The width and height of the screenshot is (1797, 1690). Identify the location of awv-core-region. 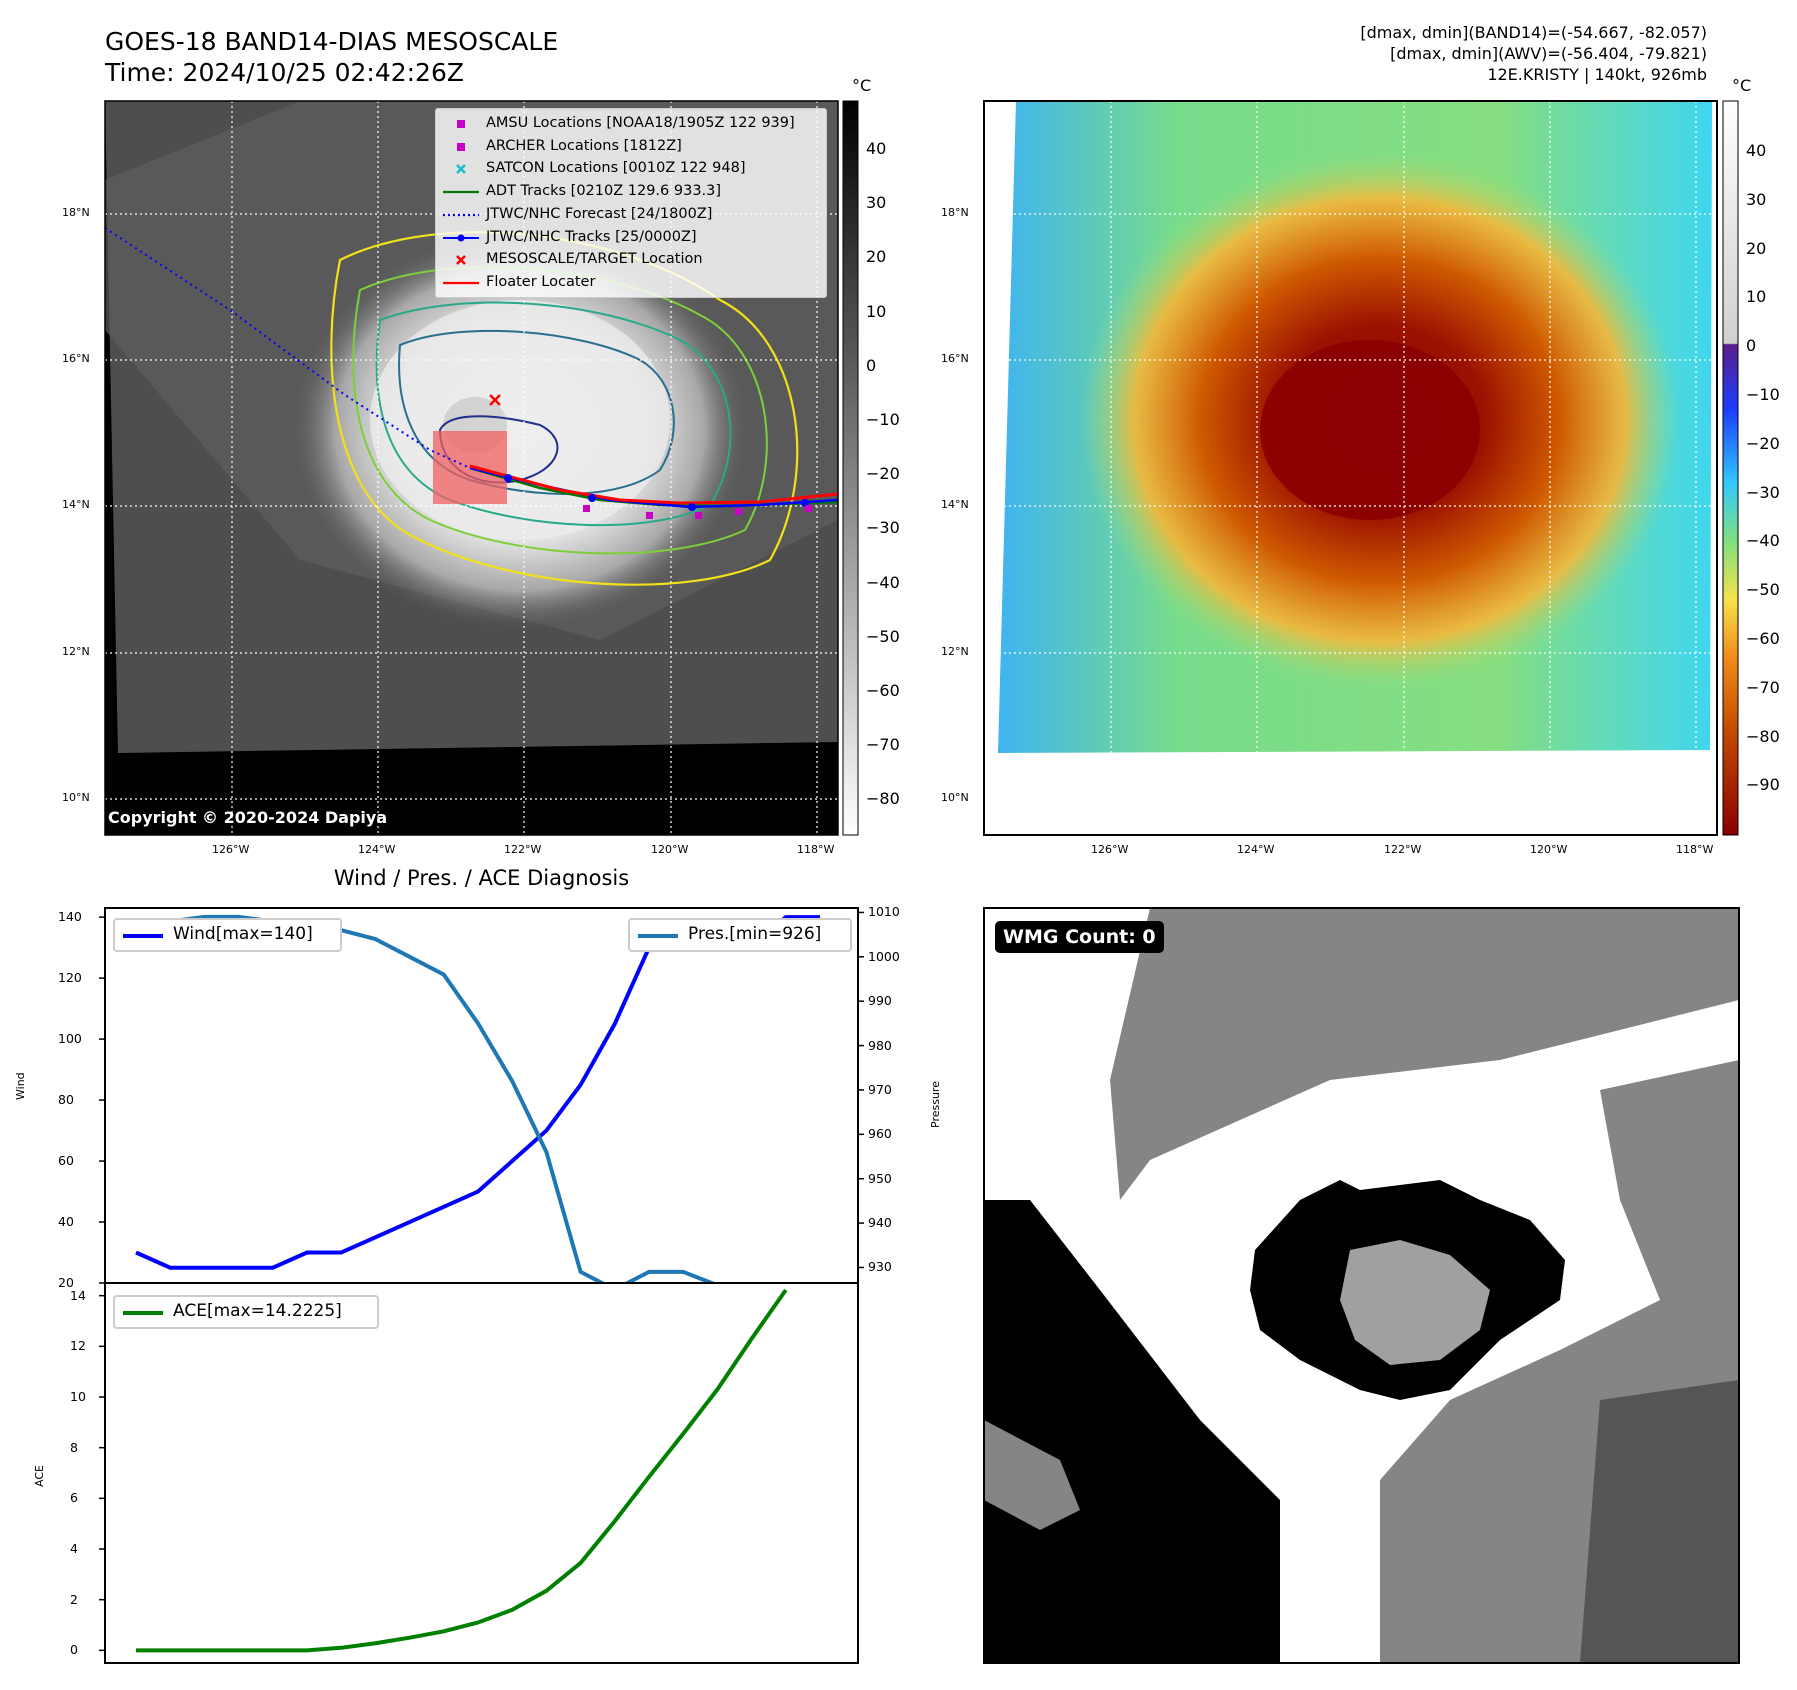
(1370, 430).